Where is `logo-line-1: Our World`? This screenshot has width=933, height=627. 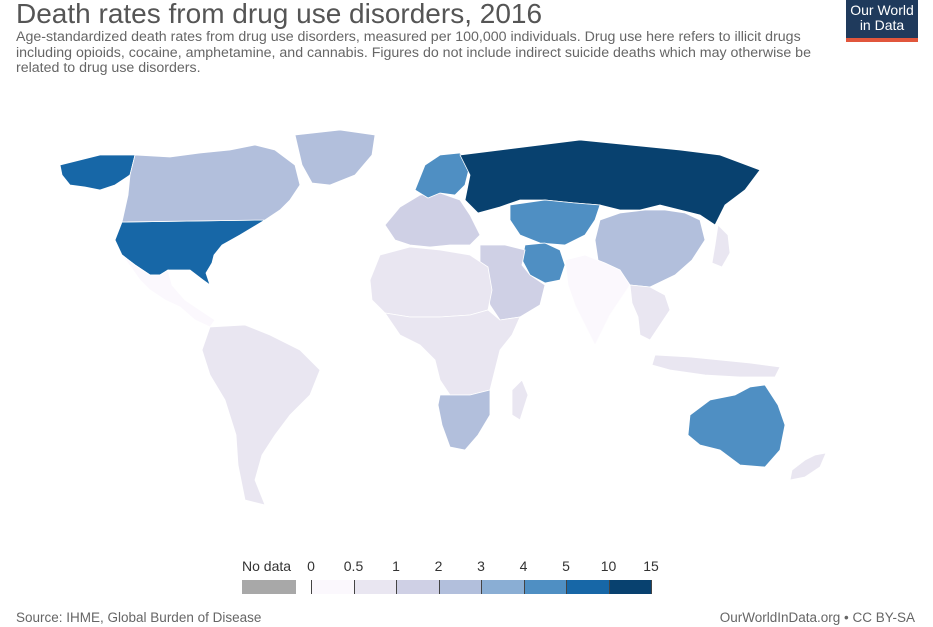 logo-line-1: Our World is located at coordinates (882, 10).